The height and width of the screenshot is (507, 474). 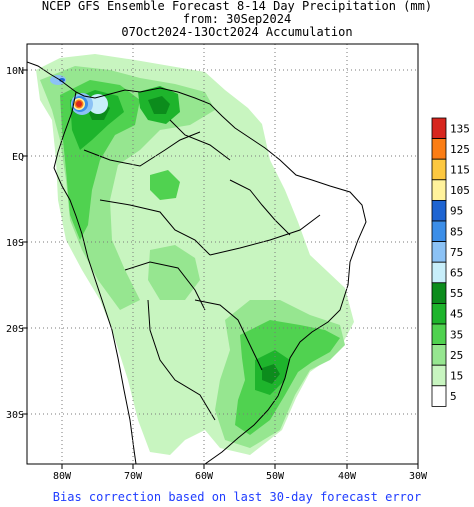 I want to click on lat-label-20s: 20S, so click(x=15, y=329).